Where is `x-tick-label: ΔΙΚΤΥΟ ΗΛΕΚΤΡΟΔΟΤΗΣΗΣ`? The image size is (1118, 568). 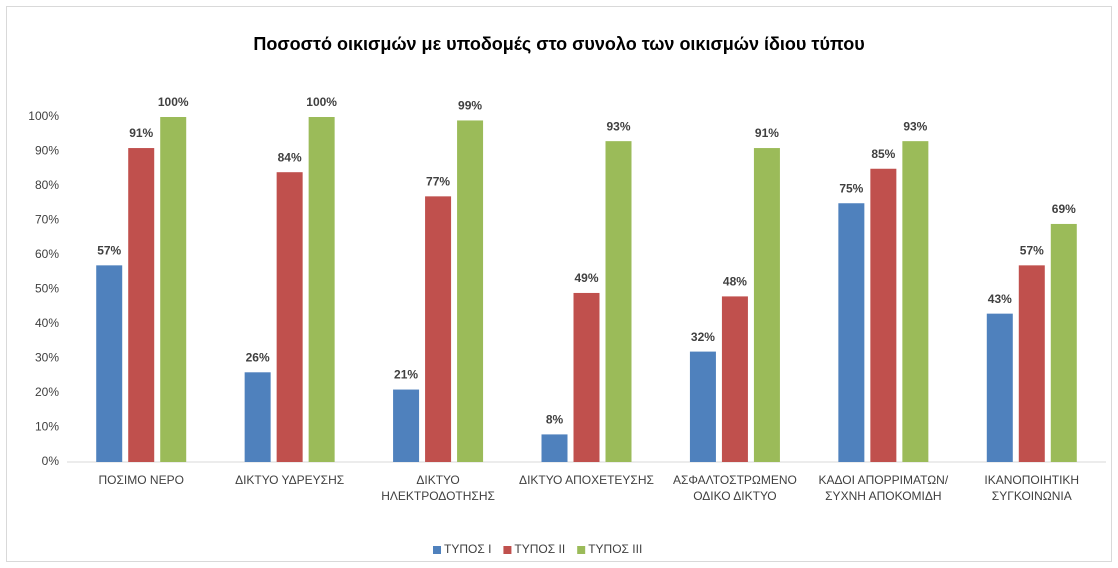
x-tick-label: ΔΙΚΤΥΟ ΗΛΕΚΤΡΟΔΟΤΗΣΗΣ is located at coordinates (438, 488).